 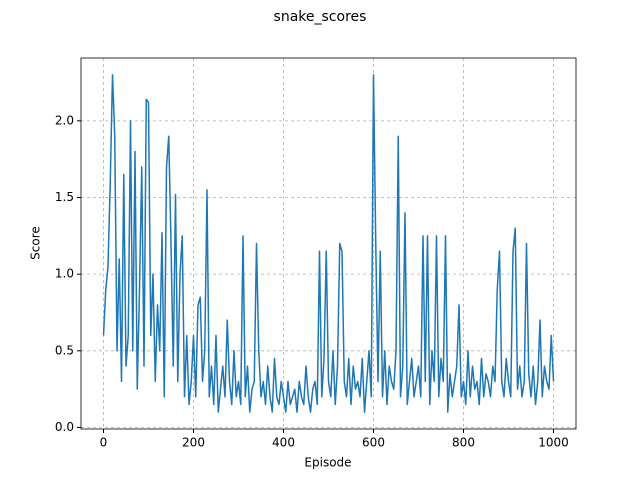 I want to click on y-tick-label: 0.5, so click(x=64, y=350).